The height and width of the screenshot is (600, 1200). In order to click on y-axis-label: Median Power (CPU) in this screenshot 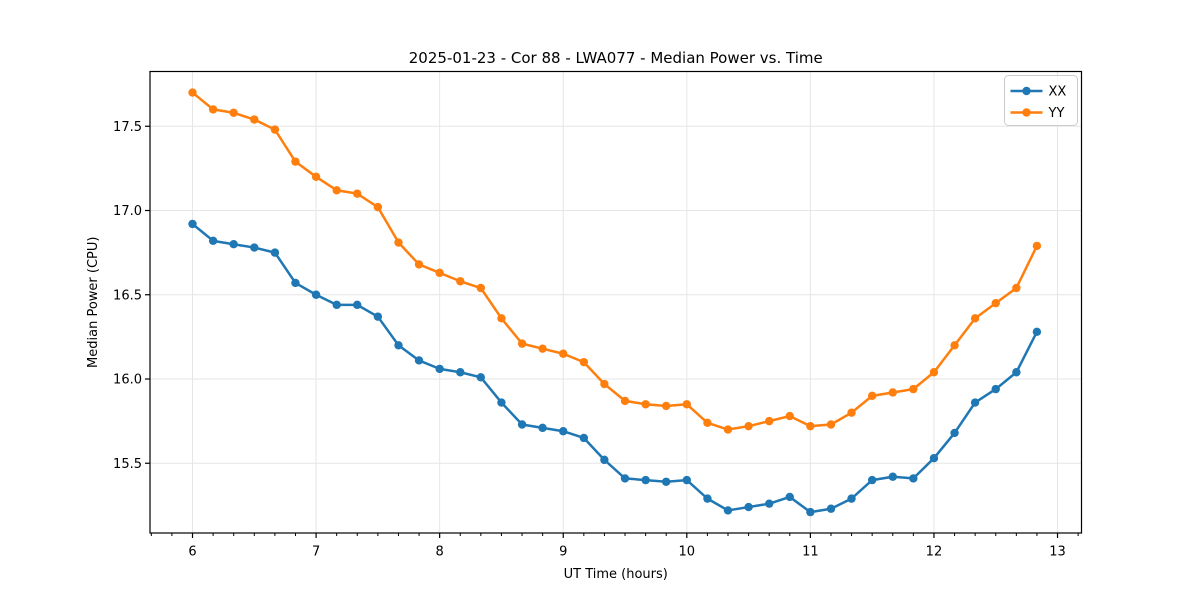, I will do `click(93, 302)`.